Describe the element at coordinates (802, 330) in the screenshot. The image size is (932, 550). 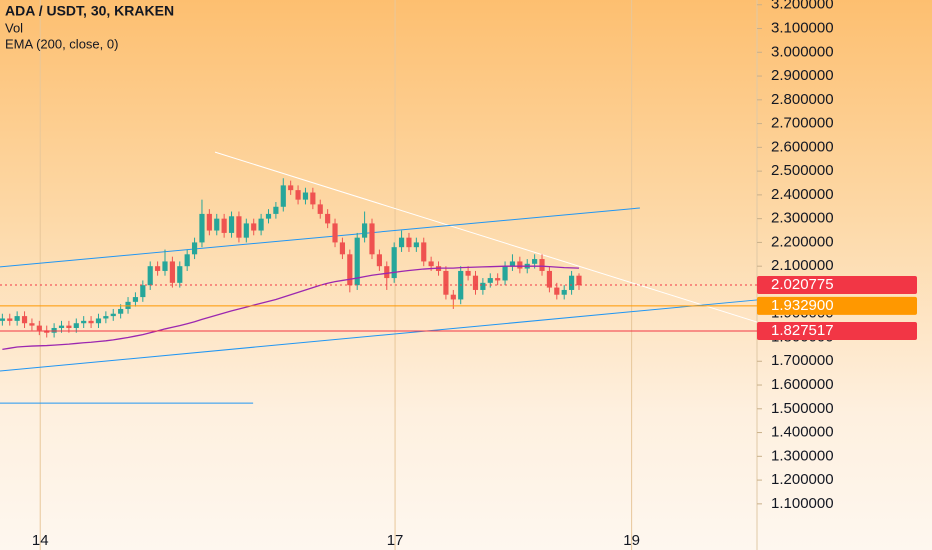
I see `price-label: 1.827517` at that location.